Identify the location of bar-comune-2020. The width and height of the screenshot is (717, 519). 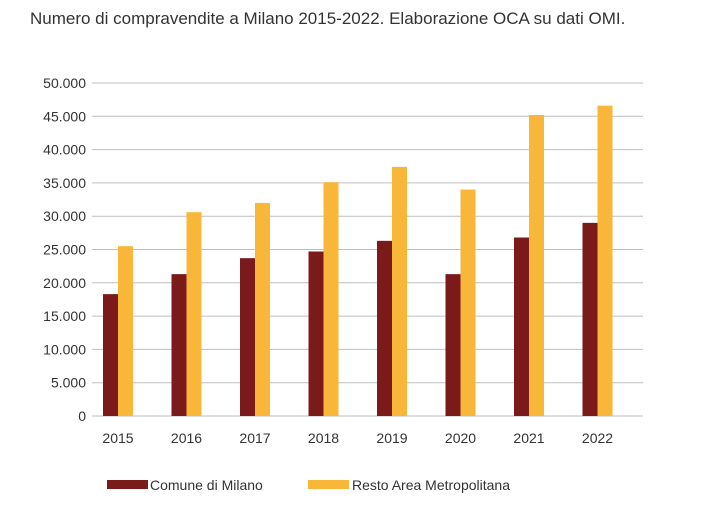
(453, 345).